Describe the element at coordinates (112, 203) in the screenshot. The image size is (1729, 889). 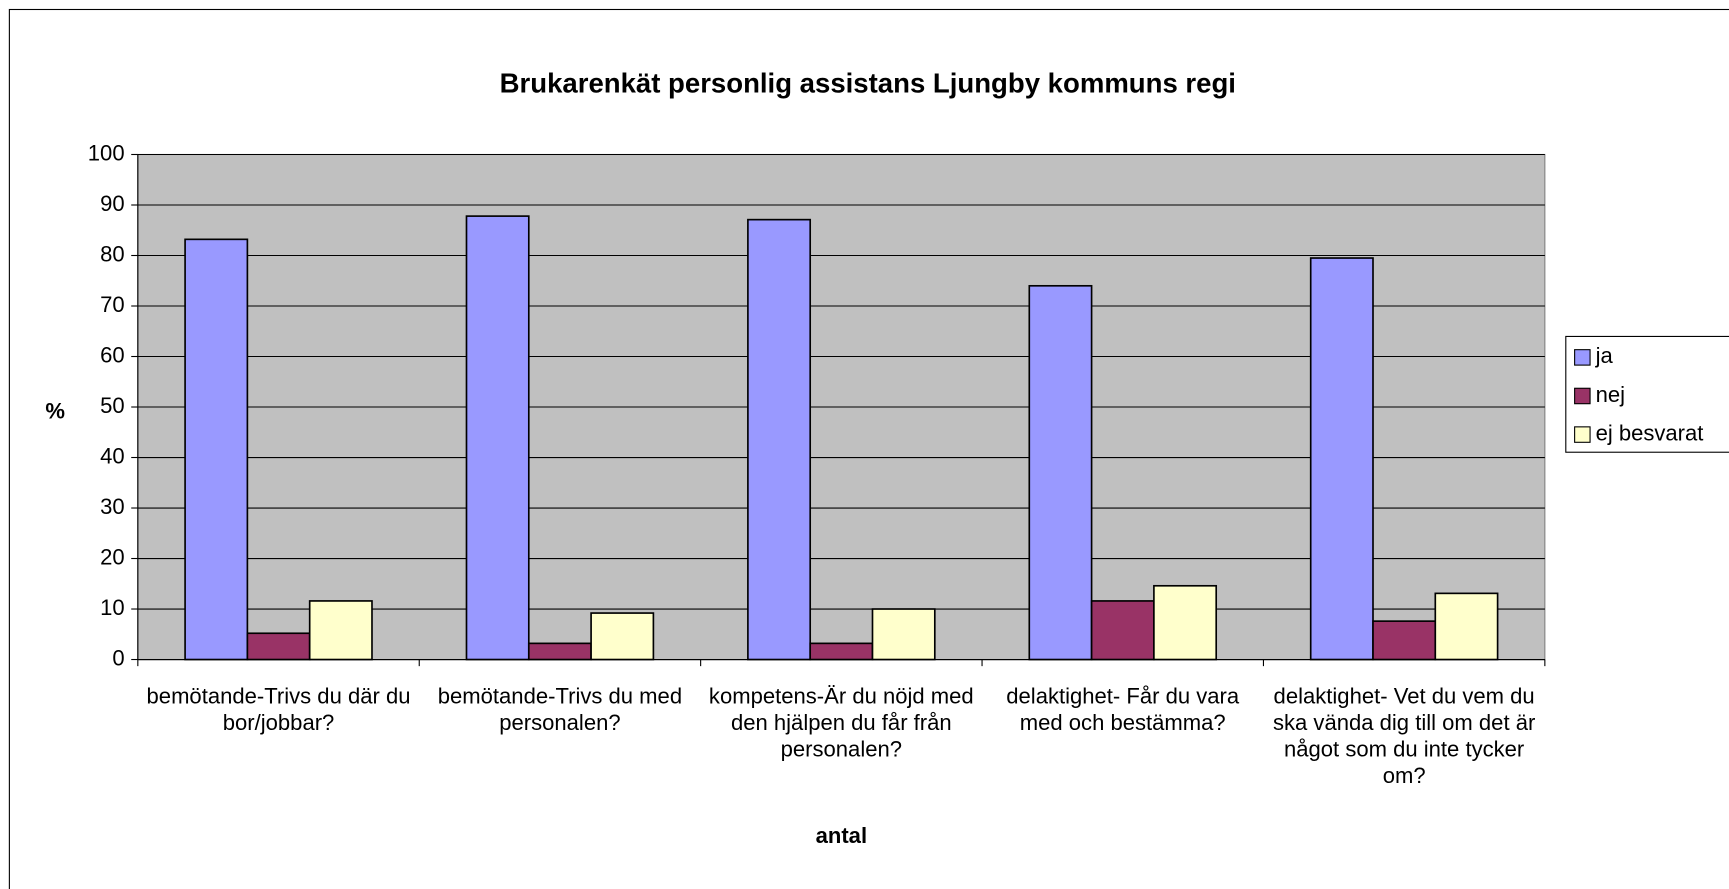
I see `y-tick-label: 90` at that location.